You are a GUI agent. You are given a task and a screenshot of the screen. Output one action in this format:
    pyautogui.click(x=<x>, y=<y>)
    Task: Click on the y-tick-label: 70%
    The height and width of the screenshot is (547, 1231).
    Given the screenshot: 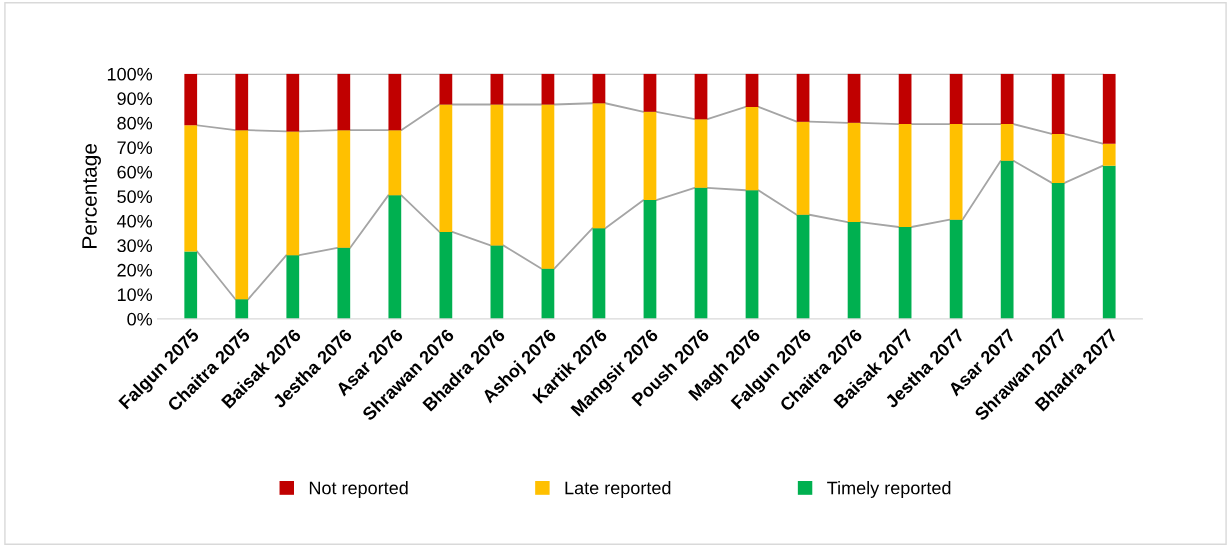 What is the action you would take?
    pyautogui.click(x=135, y=148)
    